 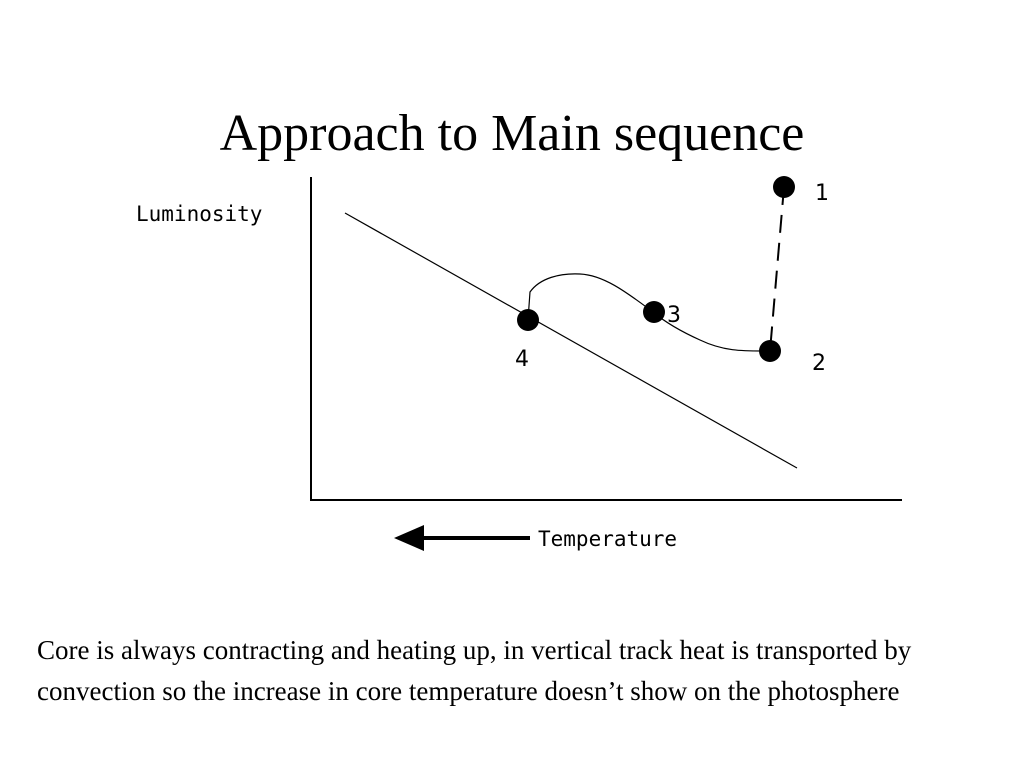 What do you see at coordinates (819, 363) in the screenshot?
I see `point-2-label: 2` at bounding box center [819, 363].